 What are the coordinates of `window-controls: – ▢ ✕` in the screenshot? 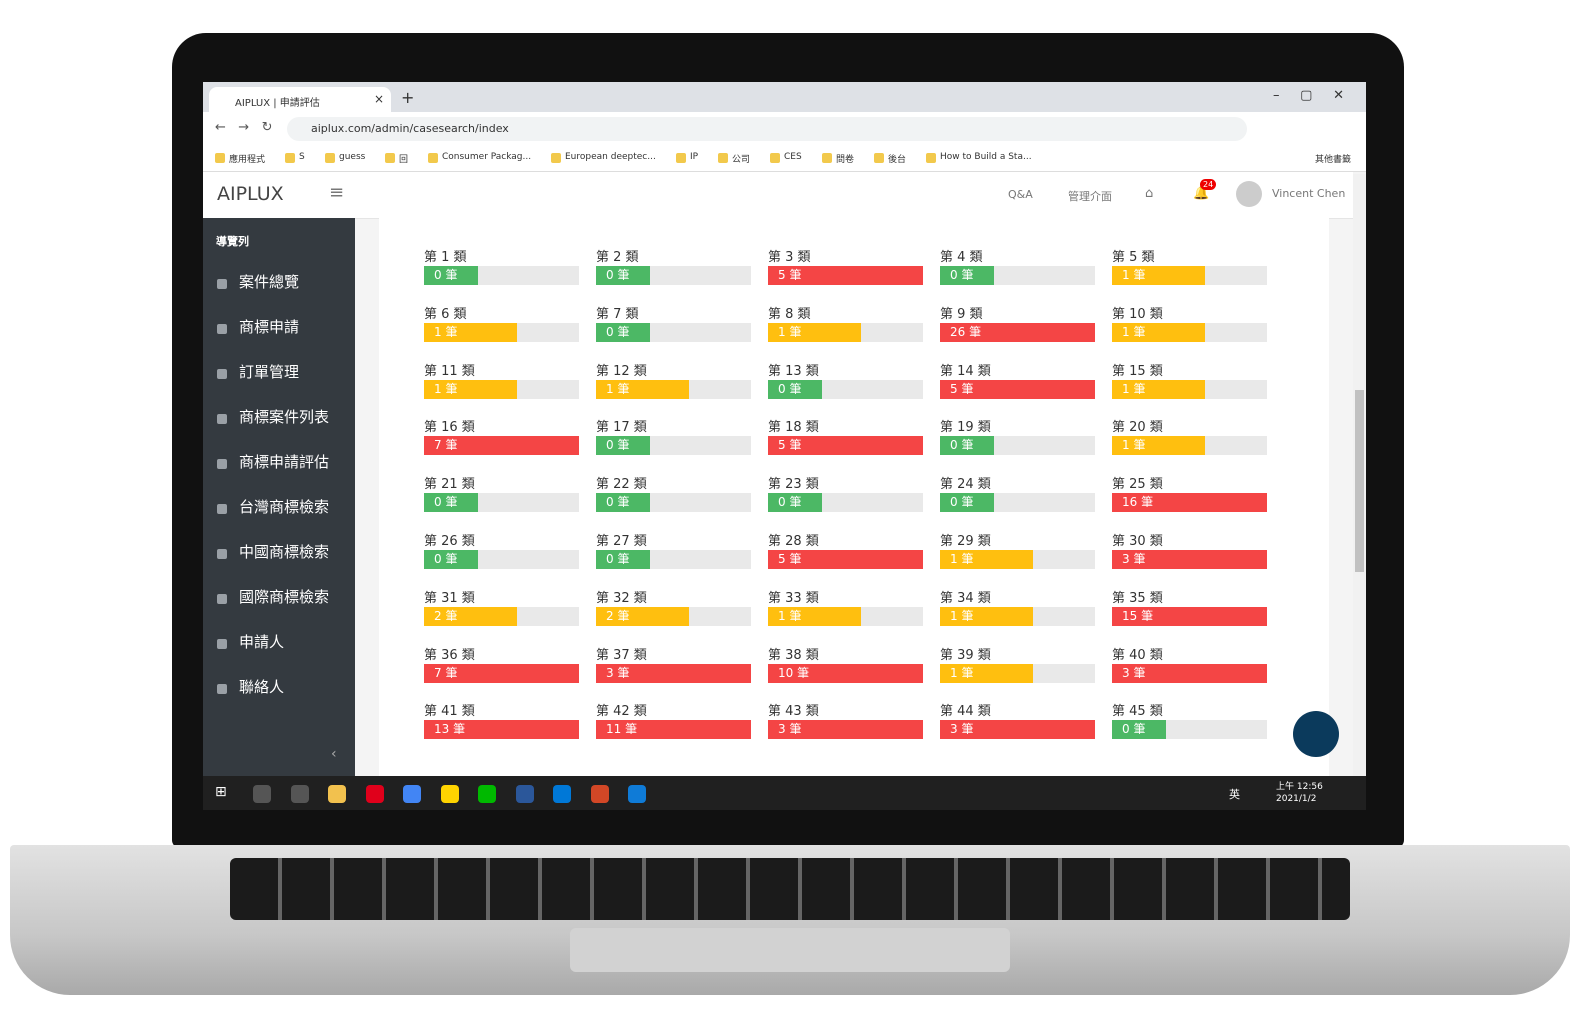 It's located at (1308, 95).